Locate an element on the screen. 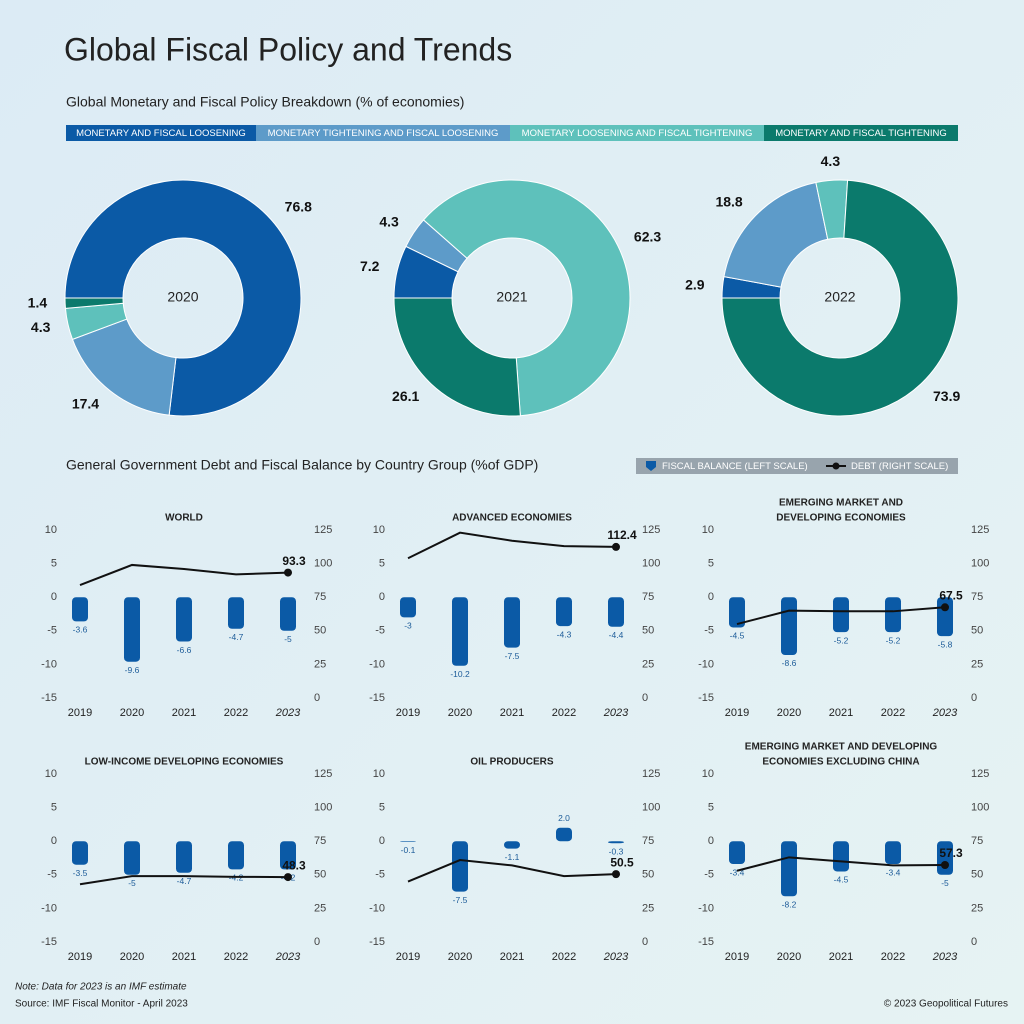  slice-label: 4.3 is located at coordinates (831, 161).